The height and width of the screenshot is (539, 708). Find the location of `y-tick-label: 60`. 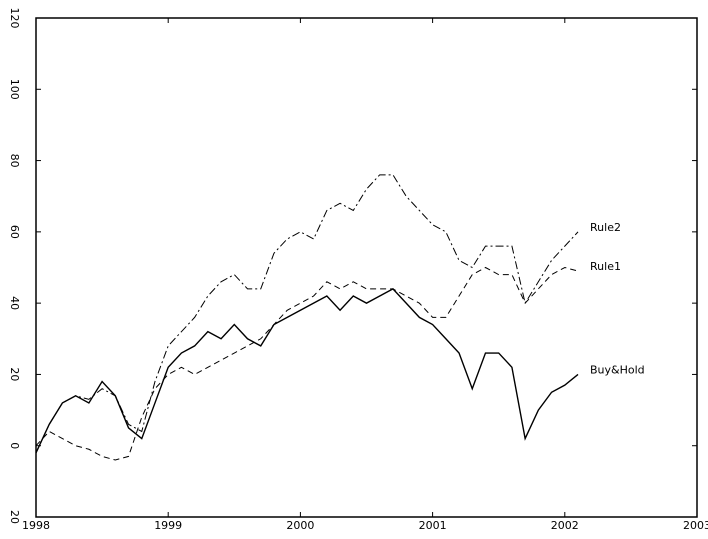

y-tick-label: 60 is located at coordinates (14, 232).